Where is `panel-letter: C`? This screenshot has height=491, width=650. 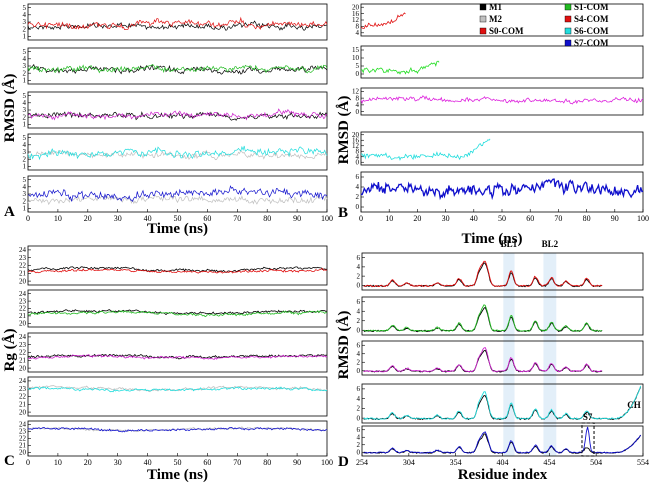
panel-letter: C is located at coordinates (9, 461).